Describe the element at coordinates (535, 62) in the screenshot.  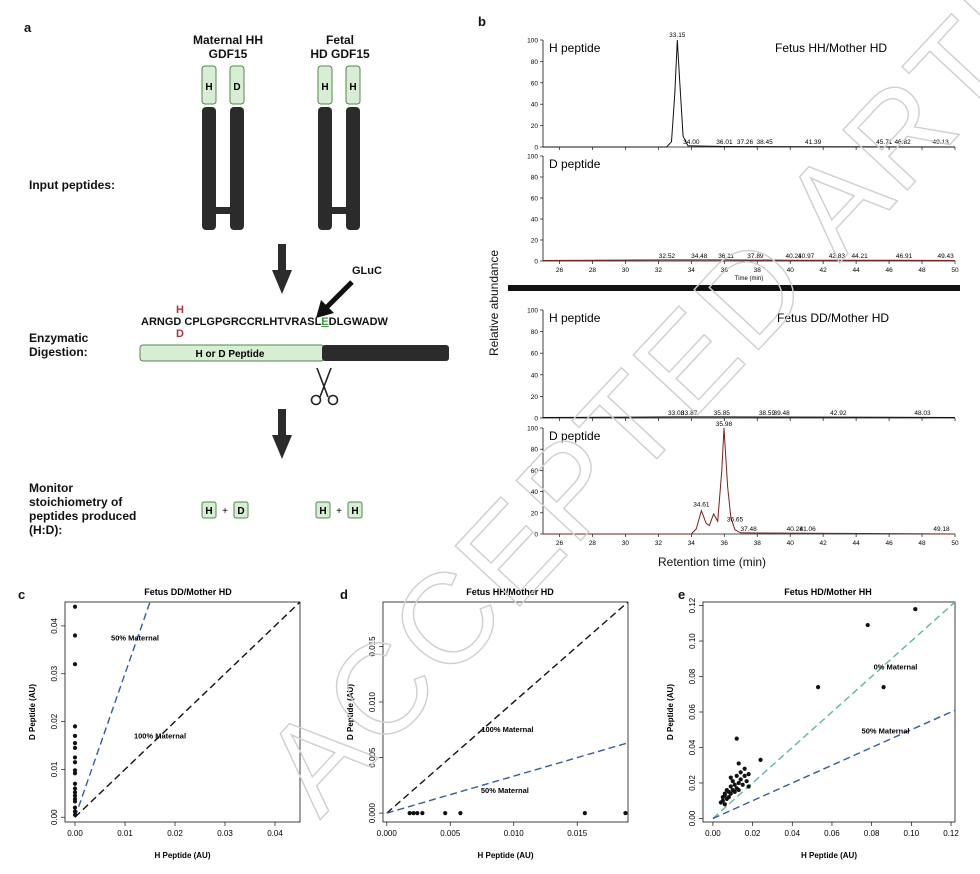
I see `chrom-y-tick-label: 80` at that location.